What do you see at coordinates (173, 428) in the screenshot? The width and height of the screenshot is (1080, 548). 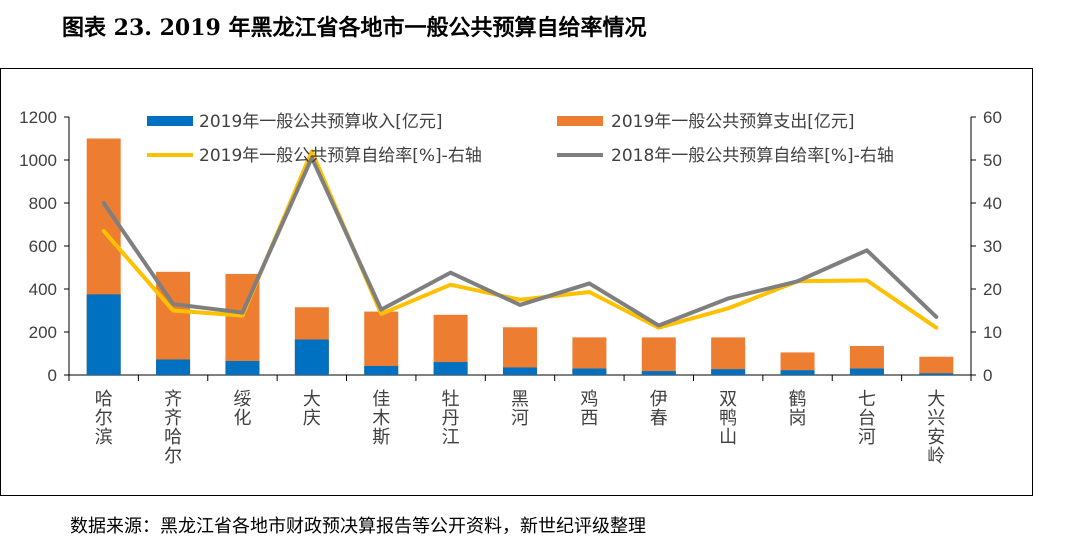 I see `category-label: 齐齐哈尔` at bounding box center [173, 428].